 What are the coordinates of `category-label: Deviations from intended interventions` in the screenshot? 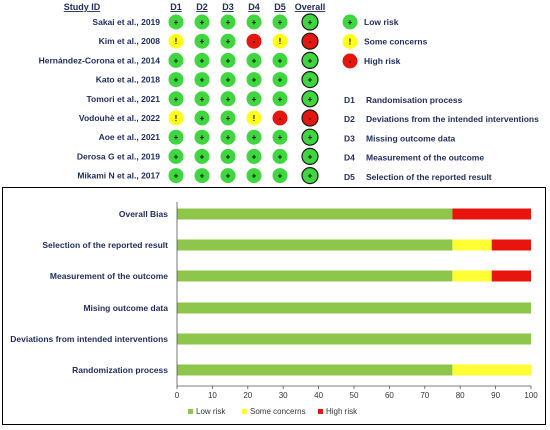 It's located at (89, 339).